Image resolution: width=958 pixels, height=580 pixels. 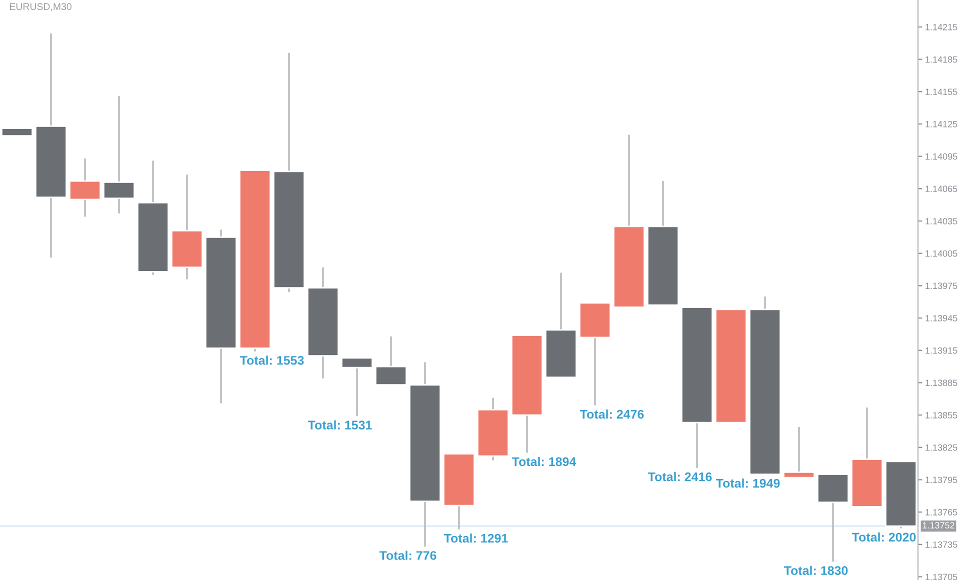 I want to click on annotation: Total: 1553, so click(x=272, y=360).